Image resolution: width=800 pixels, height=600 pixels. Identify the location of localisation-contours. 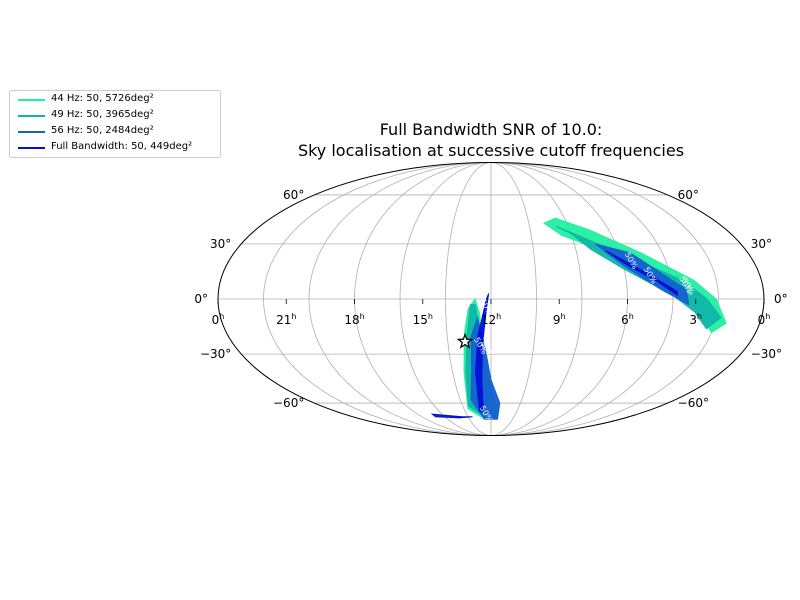
(578, 318).